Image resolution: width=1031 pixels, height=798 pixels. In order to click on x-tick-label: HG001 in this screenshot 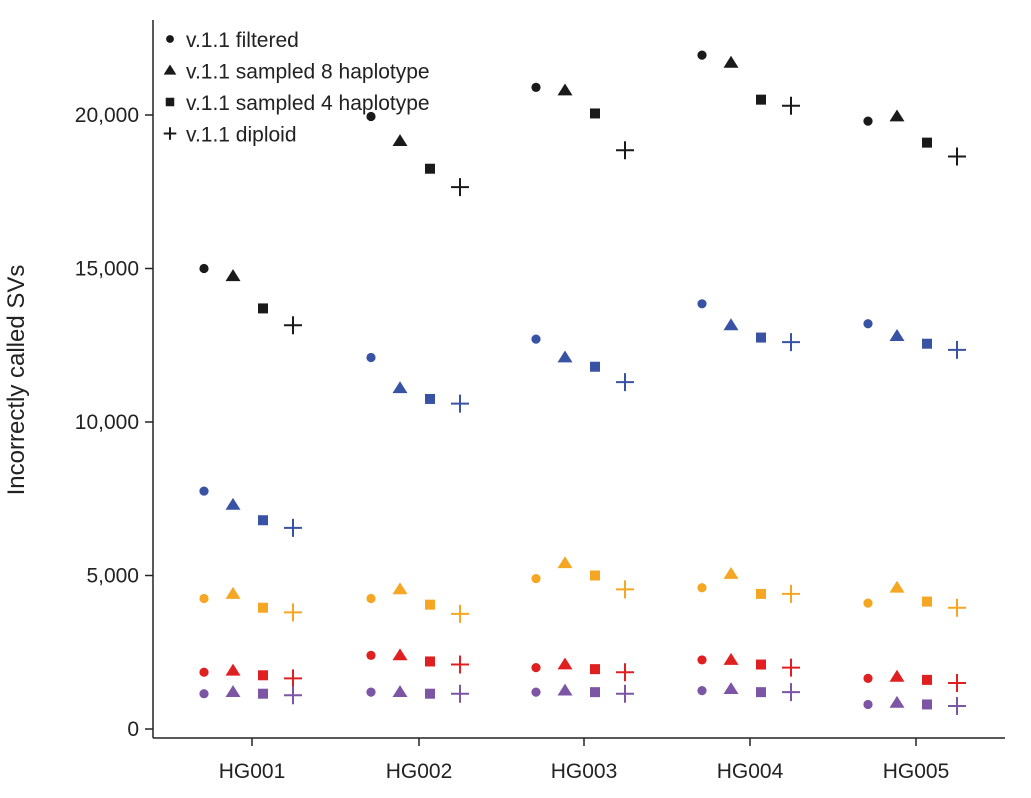, I will do `click(252, 771)`.